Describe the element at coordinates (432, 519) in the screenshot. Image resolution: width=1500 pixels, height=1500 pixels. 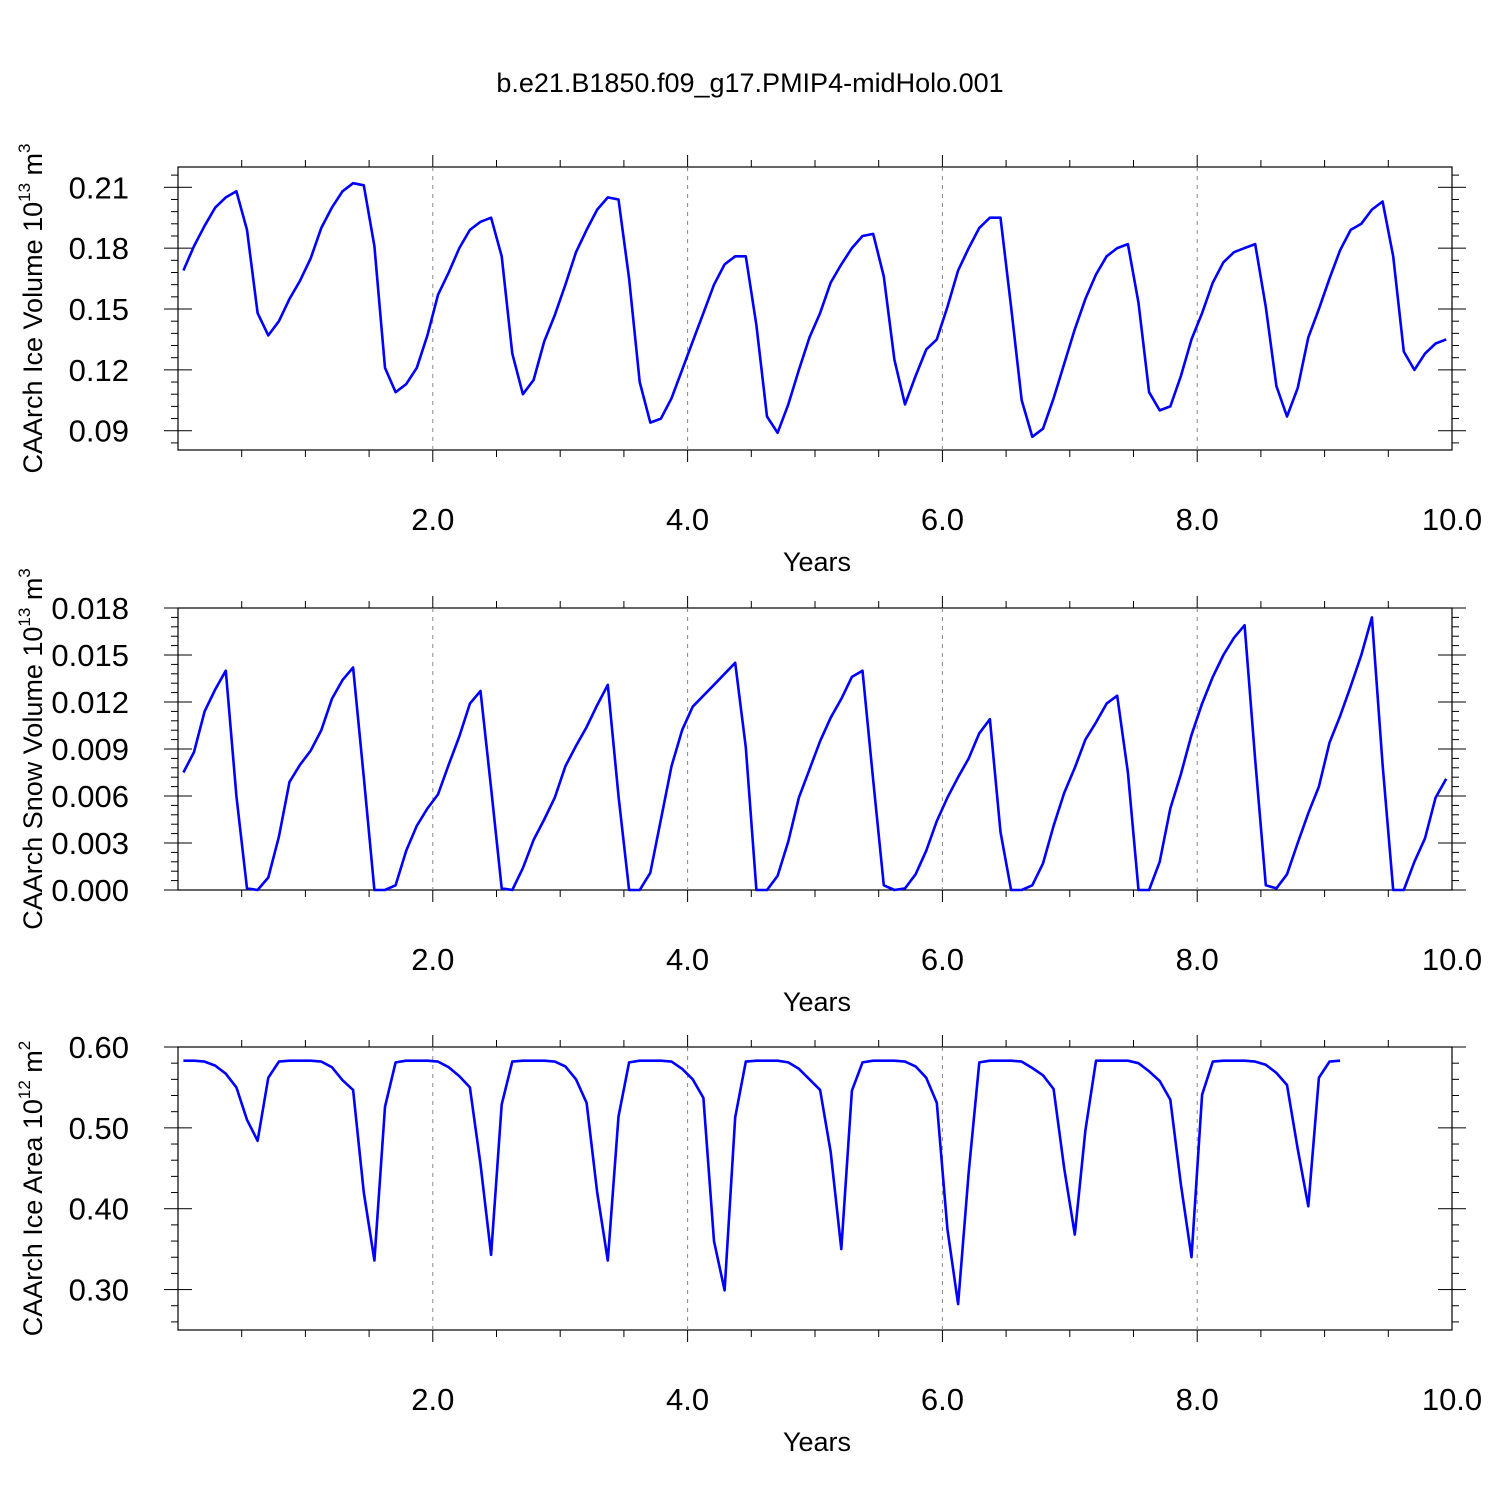
I see `ice-volume-x-tick-label: 2.0` at that location.